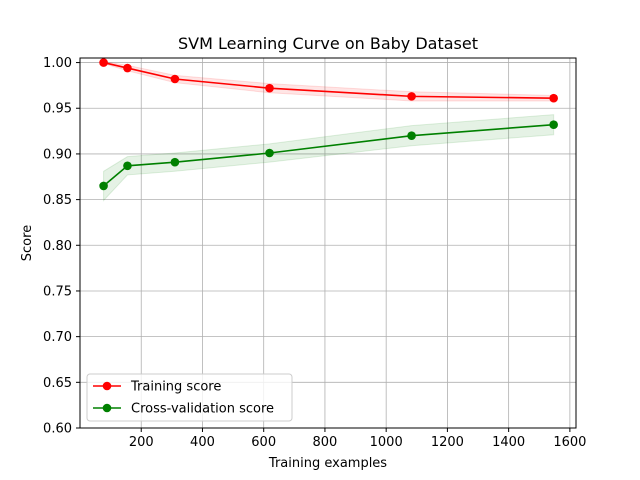 The width and height of the screenshot is (640, 480). What do you see at coordinates (57, 200) in the screenshot?
I see `y-tick-label: 0.85` at bounding box center [57, 200].